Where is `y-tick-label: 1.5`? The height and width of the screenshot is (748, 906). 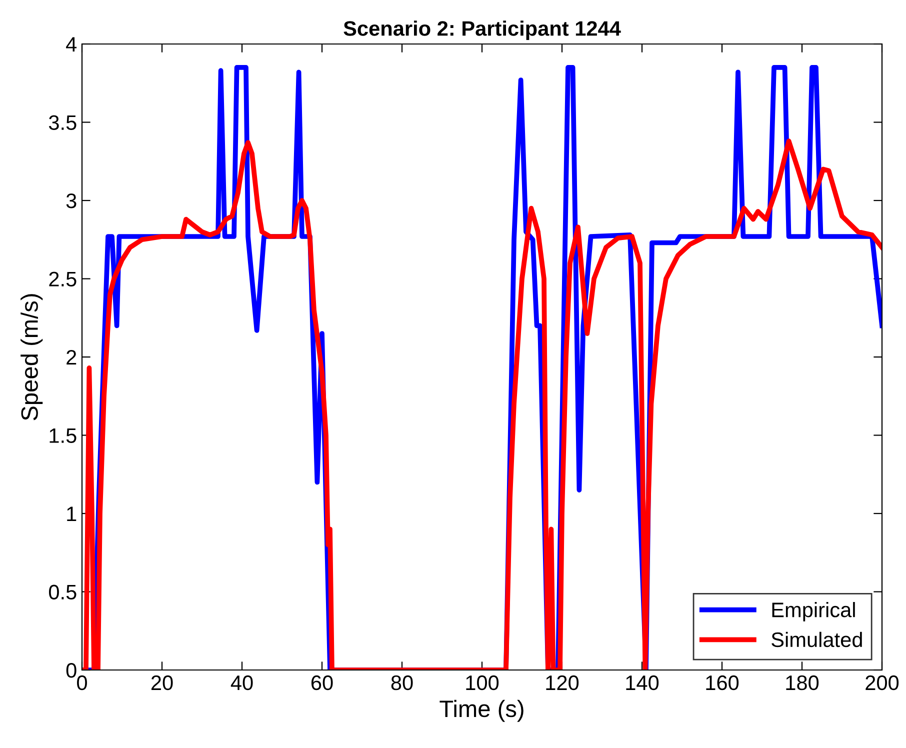 y-tick-label: 1.5 is located at coordinates (63, 436).